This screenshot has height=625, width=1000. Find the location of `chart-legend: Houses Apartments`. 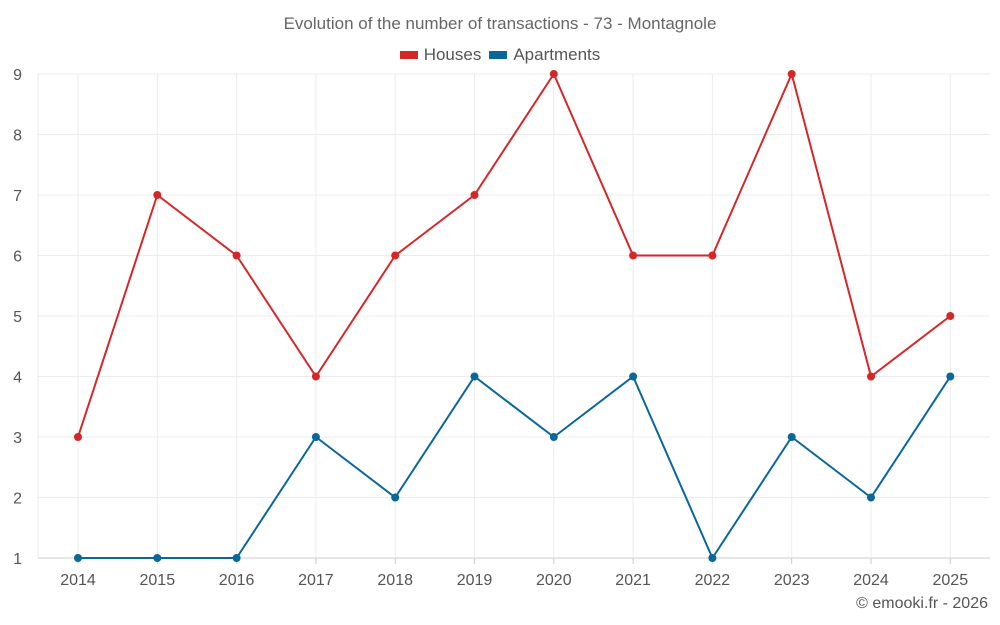

chart-legend: Houses Apartments is located at coordinates (500, 55).